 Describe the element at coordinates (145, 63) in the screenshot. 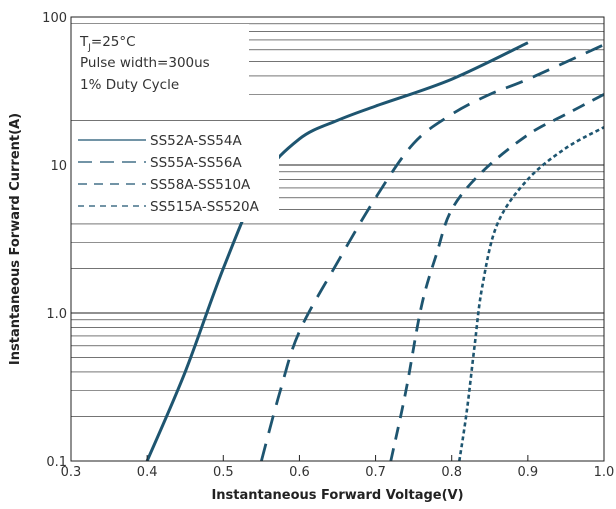

I see `condition-pulse-width: Pulse width=300us` at that location.